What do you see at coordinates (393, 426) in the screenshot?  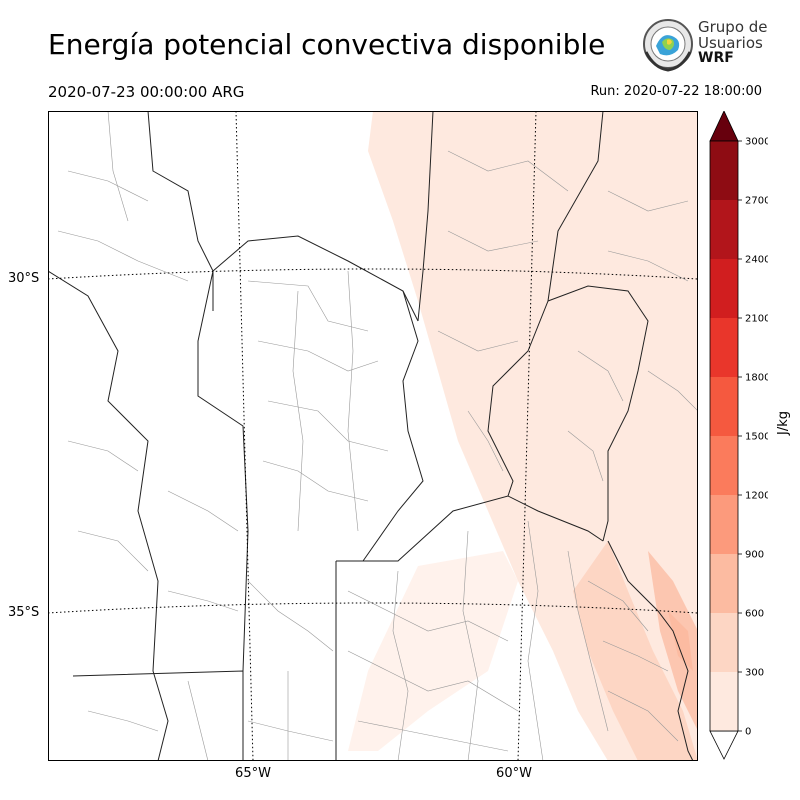 I see `border-cordoba-east` at bounding box center [393, 426].